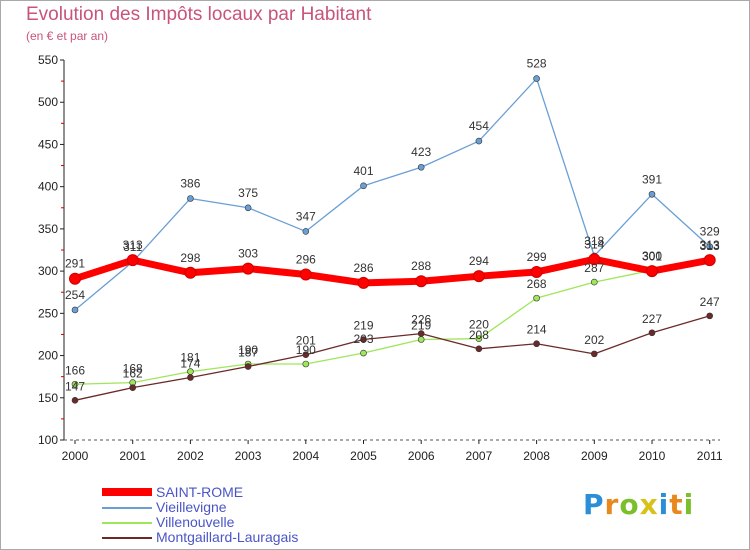 This screenshot has width=750, height=550. I want to click on data-label-montgaillard-lauragais: 147, so click(75, 386).